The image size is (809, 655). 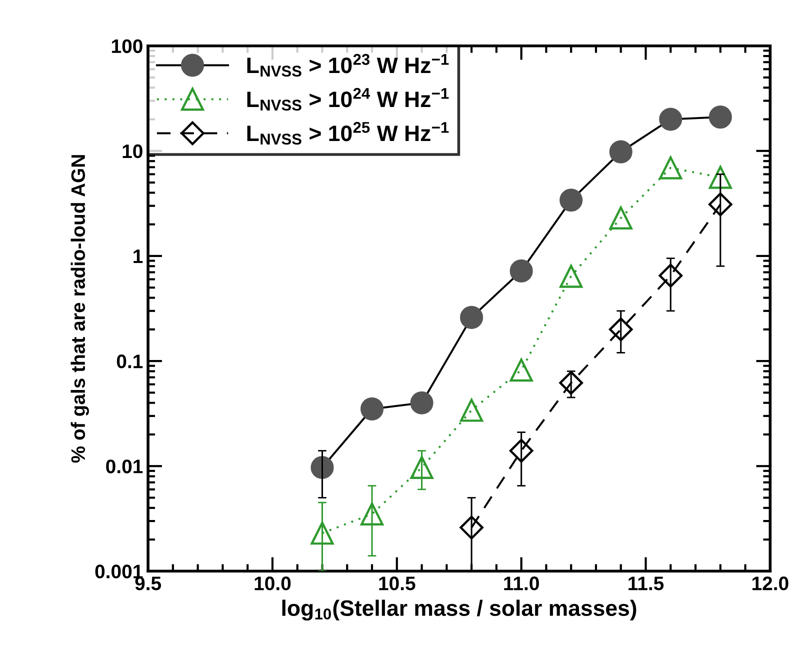 I want to click on y-tick-label: 1, so click(x=138, y=257).